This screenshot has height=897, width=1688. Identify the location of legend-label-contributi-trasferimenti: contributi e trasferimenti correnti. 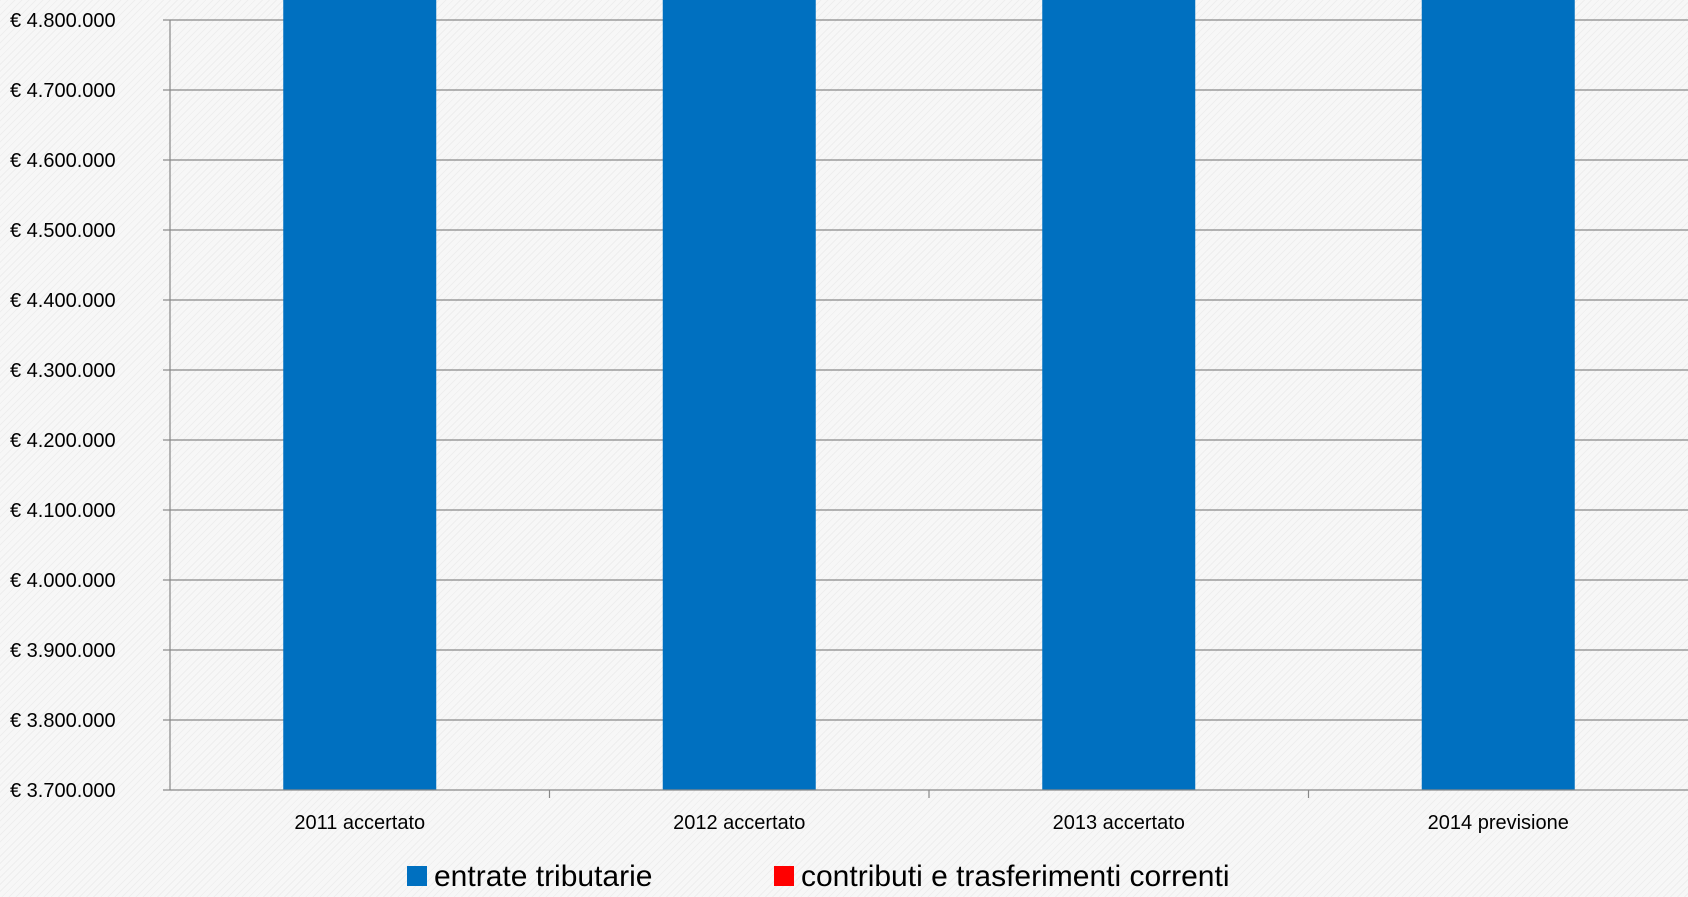
(1015, 876).